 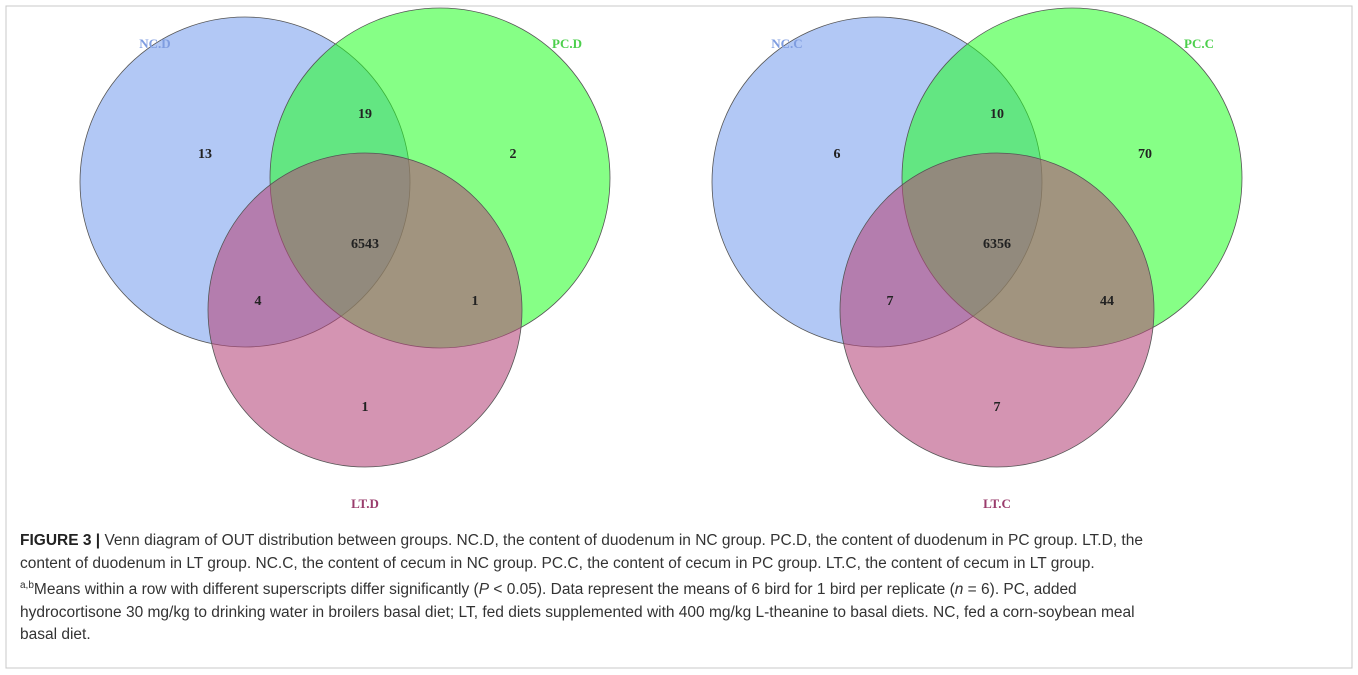 What do you see at coordinates (1107, 301) in the screenshot?
I see `region-count: 44` at bounding box center [1107, 301].